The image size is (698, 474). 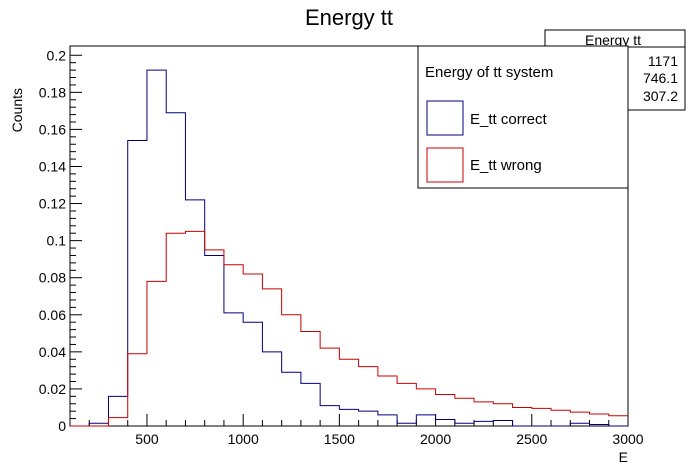 I want to click on y-tick-label: 0.18, so click(x=52, y=92).